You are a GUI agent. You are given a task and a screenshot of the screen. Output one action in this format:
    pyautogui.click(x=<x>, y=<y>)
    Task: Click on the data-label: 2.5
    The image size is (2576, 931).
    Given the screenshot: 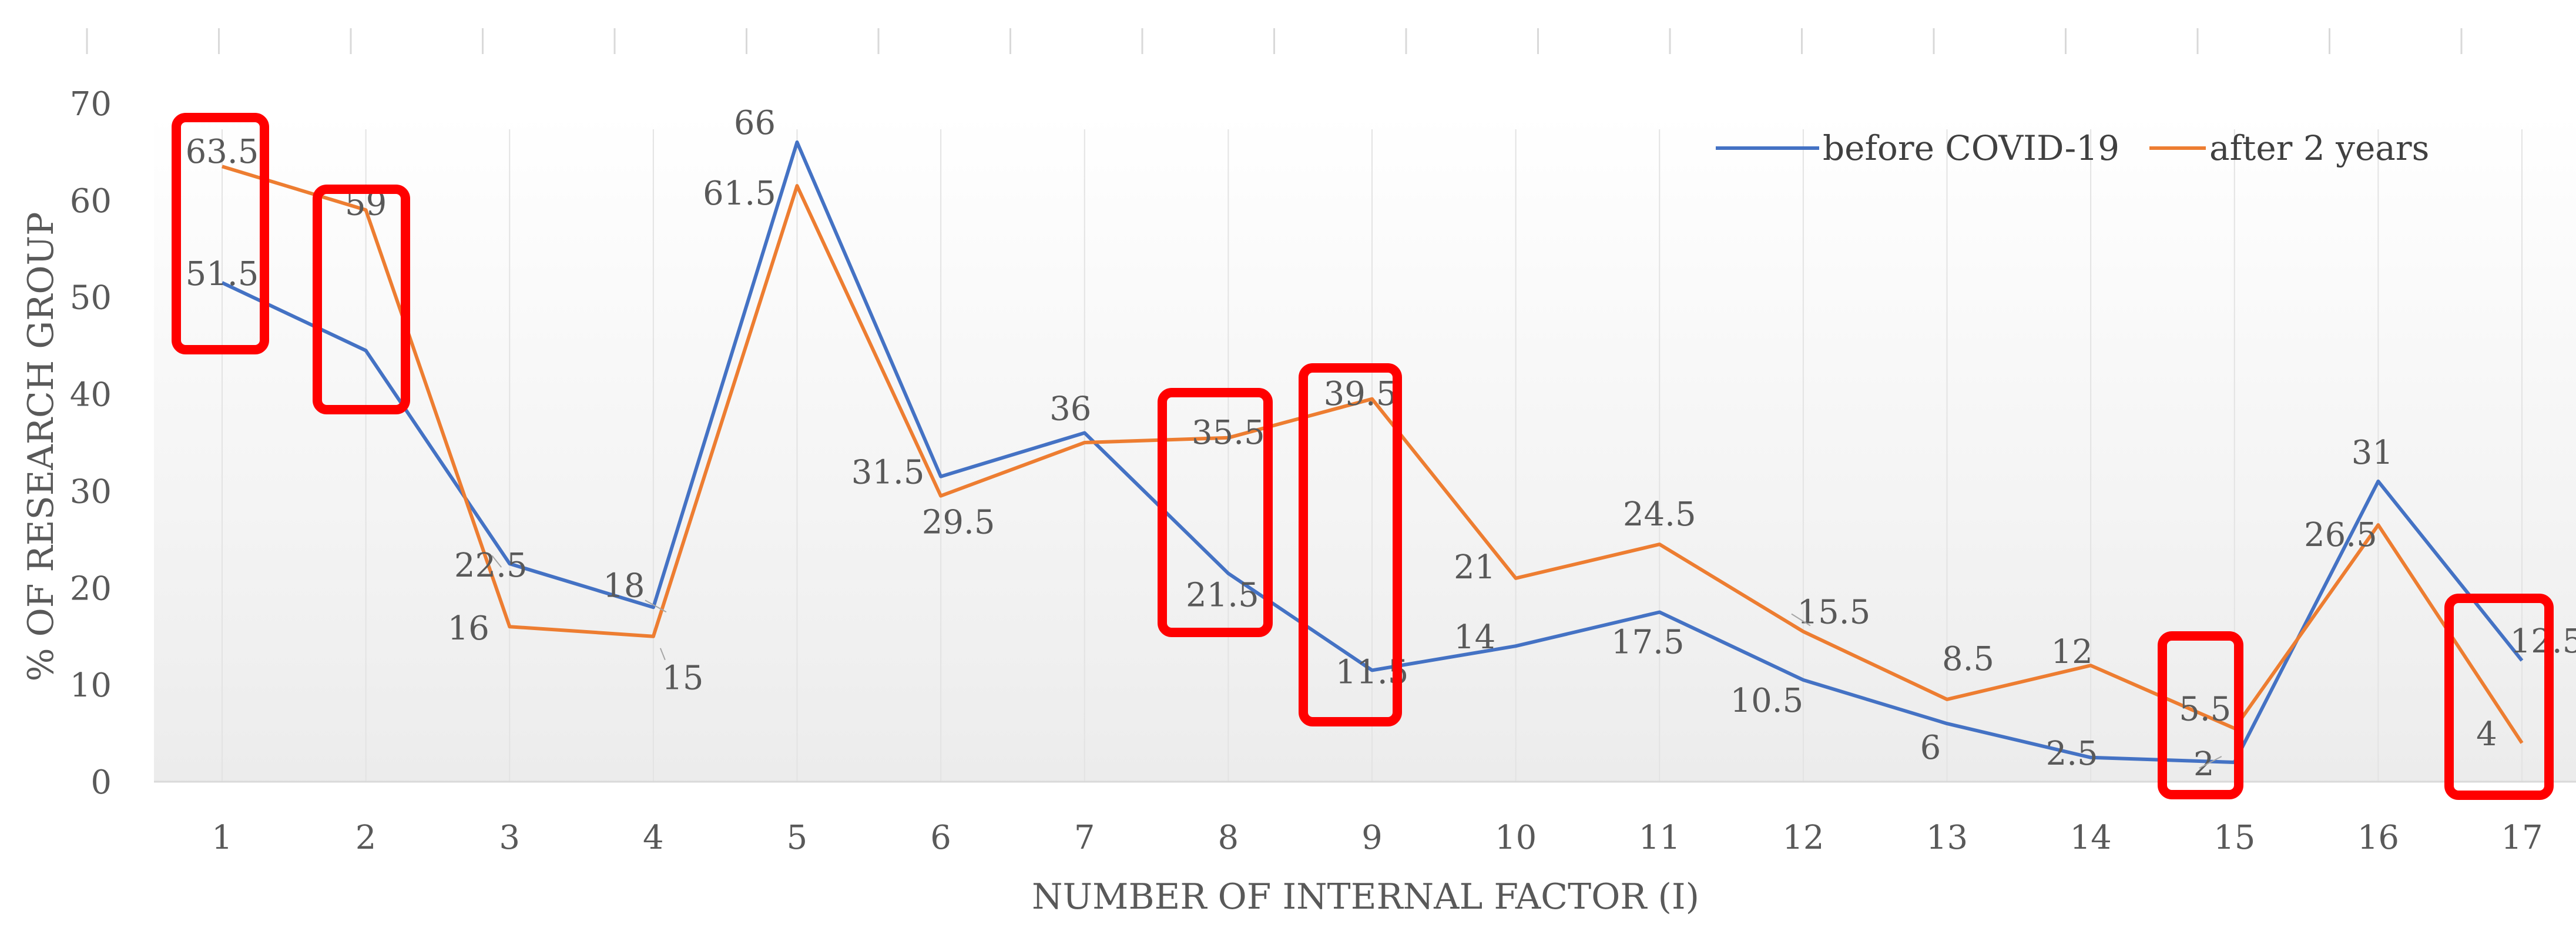 What is the action you would take?
    pyautogui.click(x=2072, y=754)
    